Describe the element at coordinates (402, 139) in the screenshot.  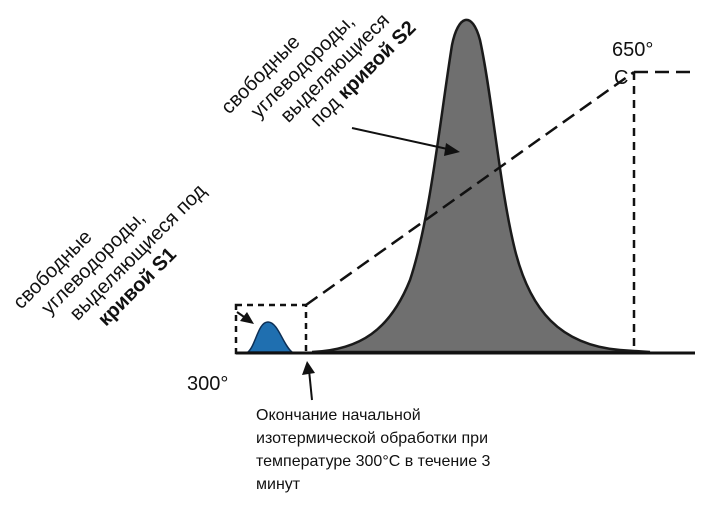
I see `s2-arrow-line` at that location.